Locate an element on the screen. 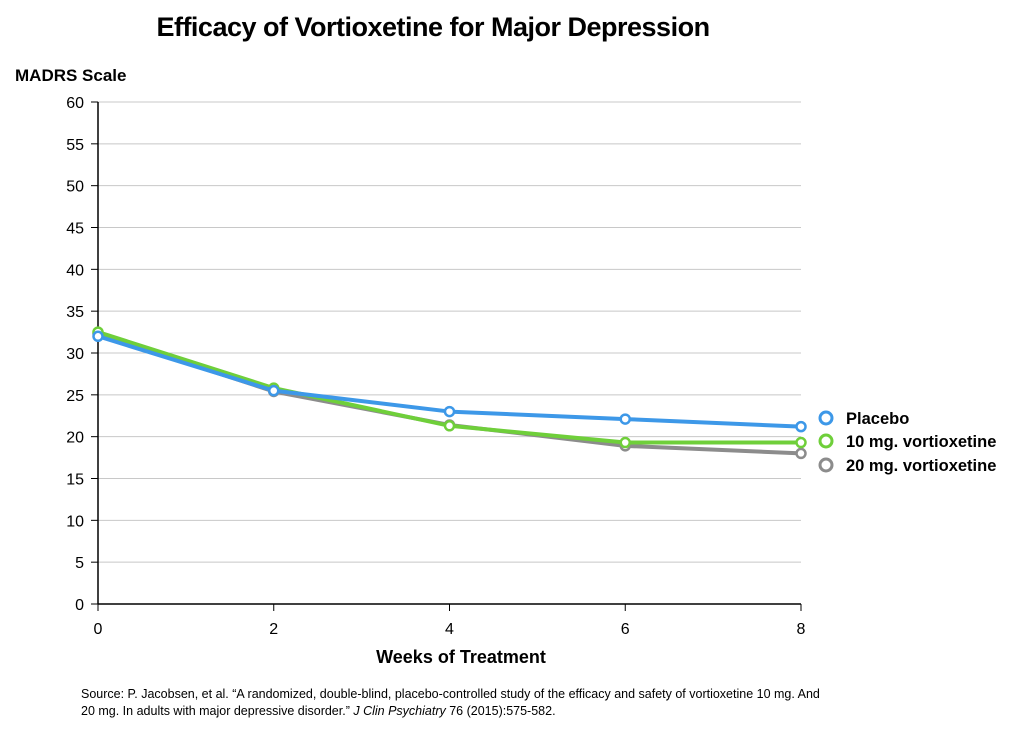 Image resolution: width=1024 pixels, height=729 pixels. y-tick-label: 60 is located at coordinates (75, 103).